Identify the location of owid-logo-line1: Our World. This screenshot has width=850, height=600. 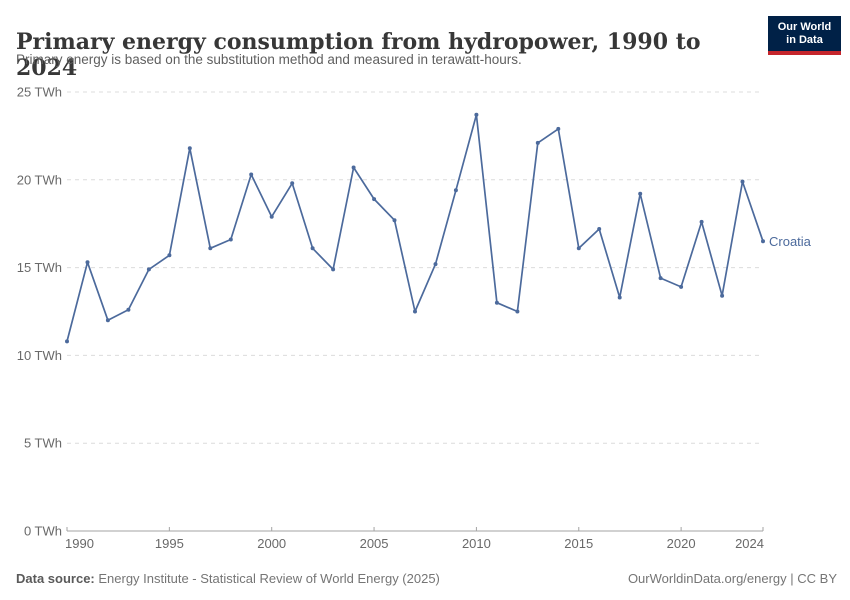
(804, 27).